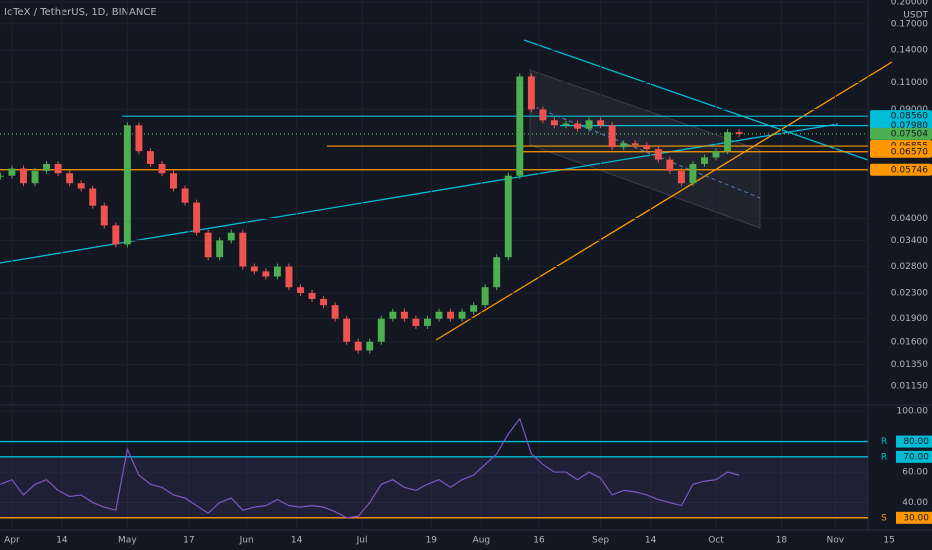 Image resolution: width=932 pixels, height=550 pixels. I want to click on x-tick-label: 16, so click(539, 541).